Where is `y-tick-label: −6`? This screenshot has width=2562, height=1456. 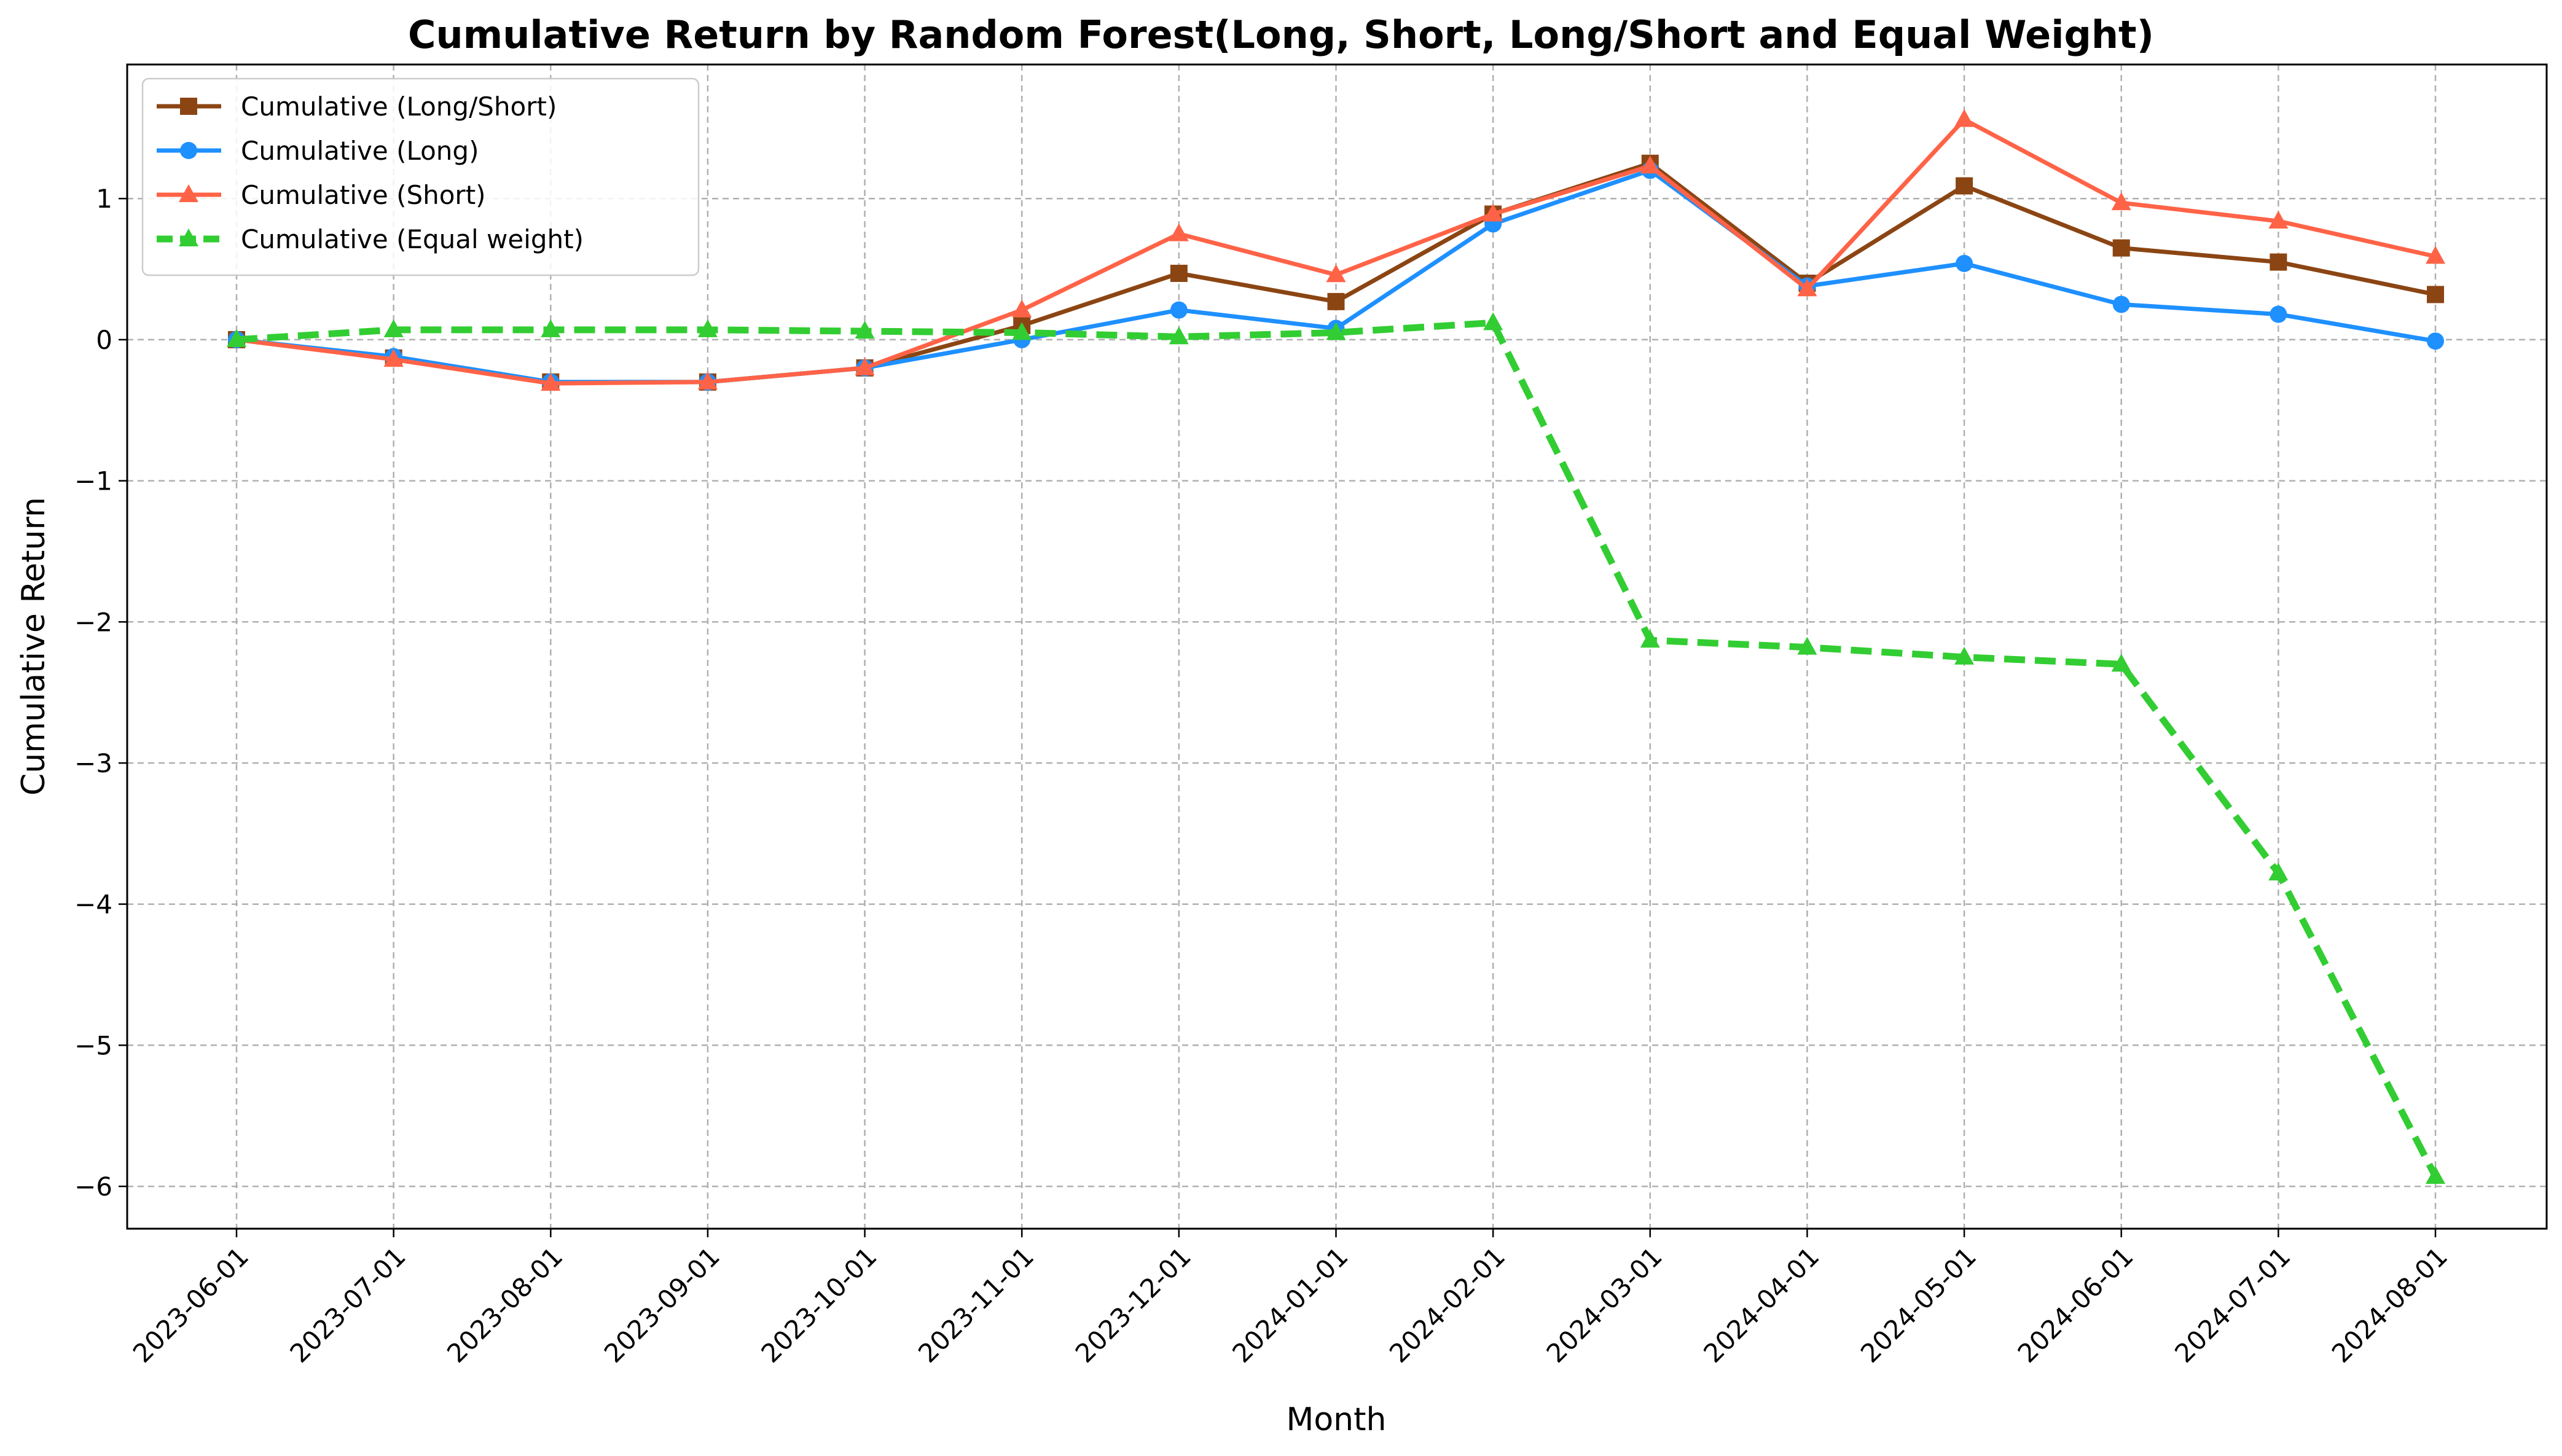 y-tick-label: −6 is located at coordinates (93, 1187).